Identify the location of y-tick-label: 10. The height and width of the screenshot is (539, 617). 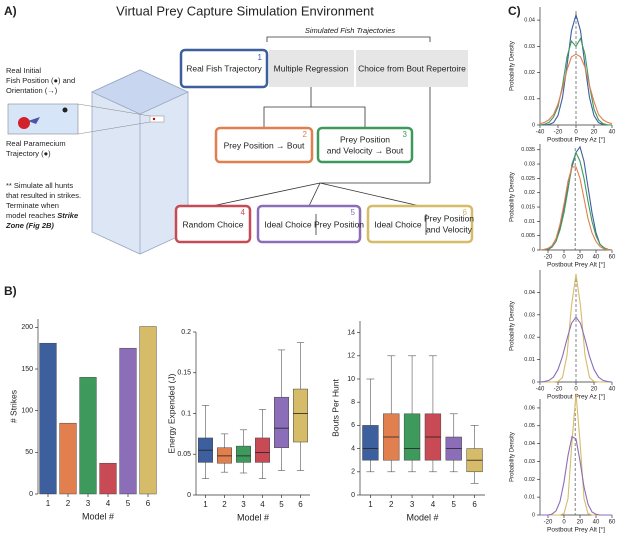
(351, 379).